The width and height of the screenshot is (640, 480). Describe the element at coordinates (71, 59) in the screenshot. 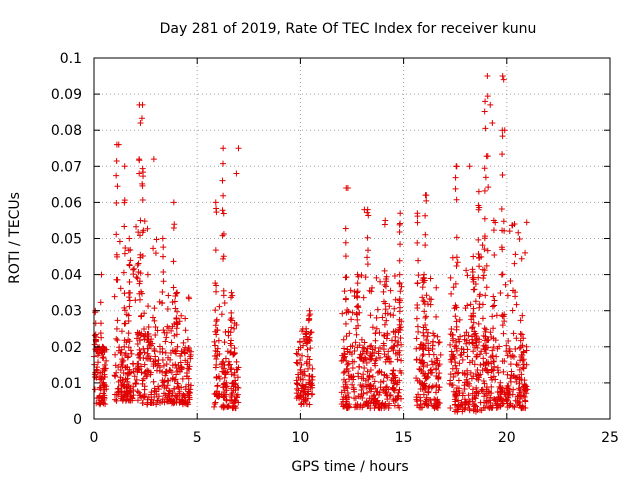

I see `y-tick-label: 0.1` at that location.